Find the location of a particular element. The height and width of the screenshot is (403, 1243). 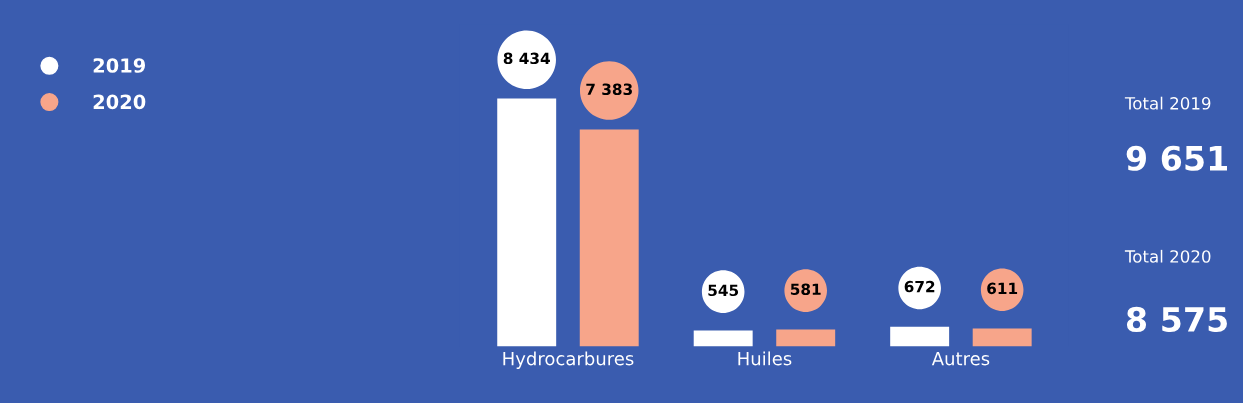

legend-label: 2020 is located at coordinates (119, 102).